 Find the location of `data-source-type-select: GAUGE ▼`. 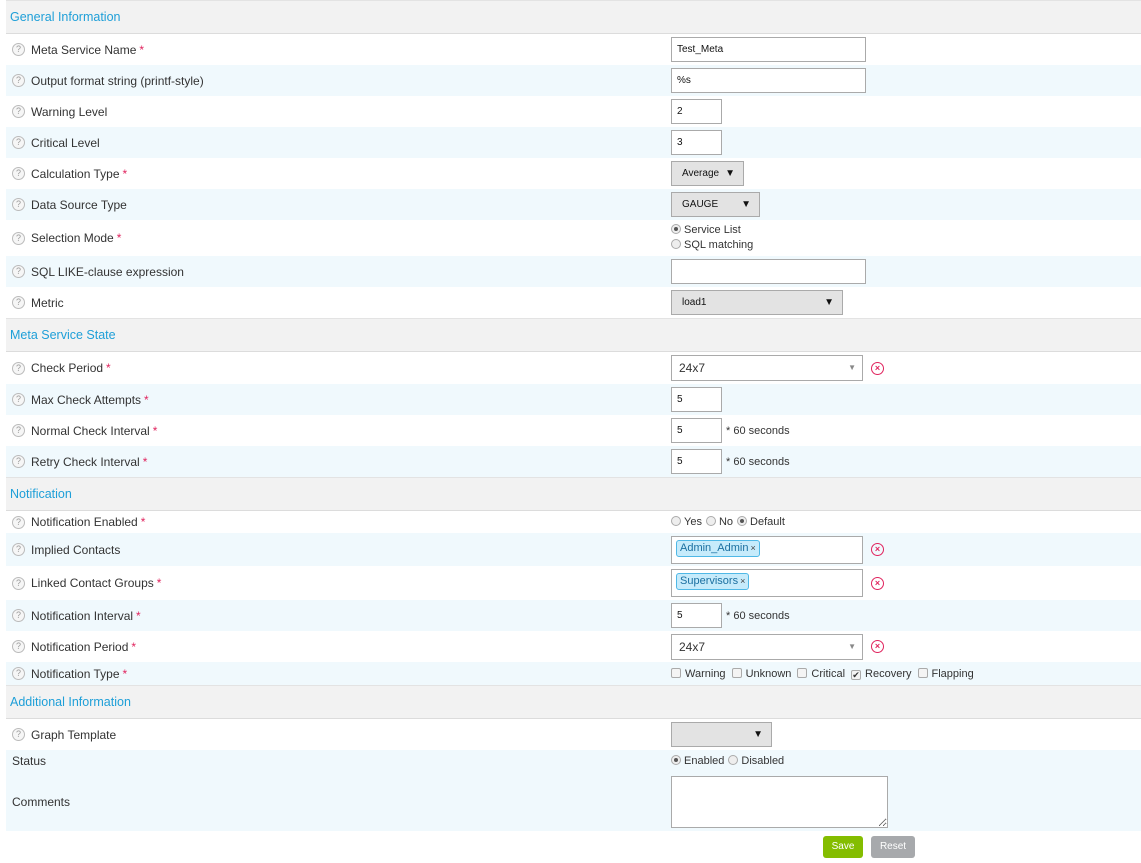

data-source-type-select: GAUGE ▼ is located at coordinates (715, 204).